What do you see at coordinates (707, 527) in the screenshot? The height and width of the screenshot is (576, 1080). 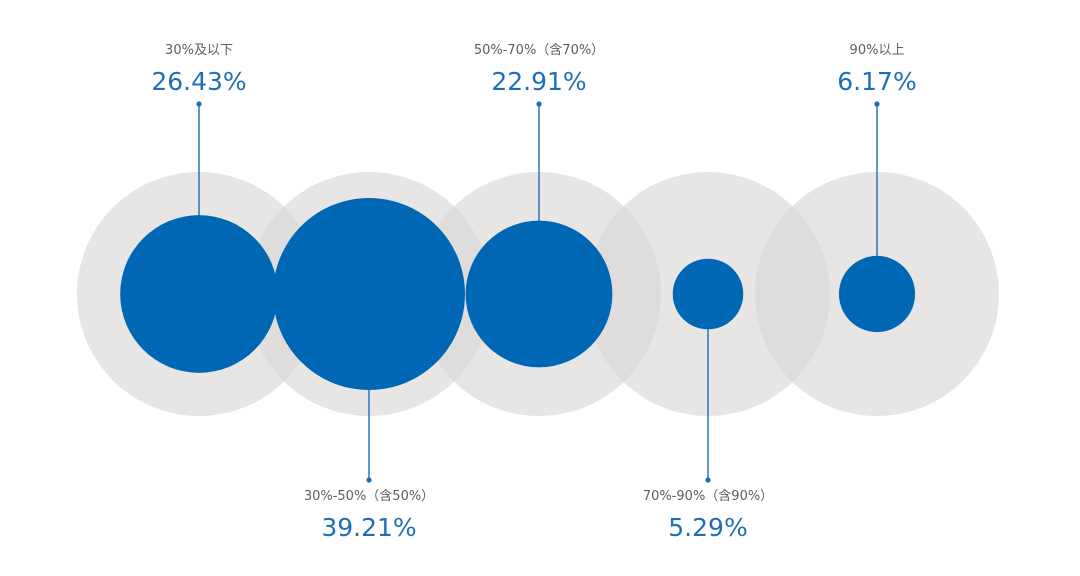 I see `value-label-4: 5.29%` at bounding box center [707, 527].